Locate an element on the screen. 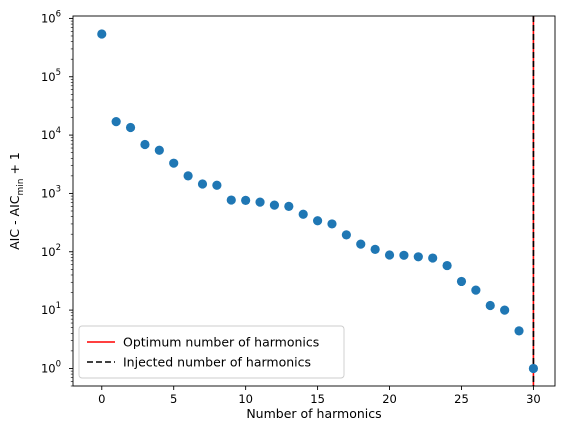 Image resolution: width=573 pixels, height=439 pixels. y-axis-label: AIC - AICmin + 1 is located at coordinates (16, 201).